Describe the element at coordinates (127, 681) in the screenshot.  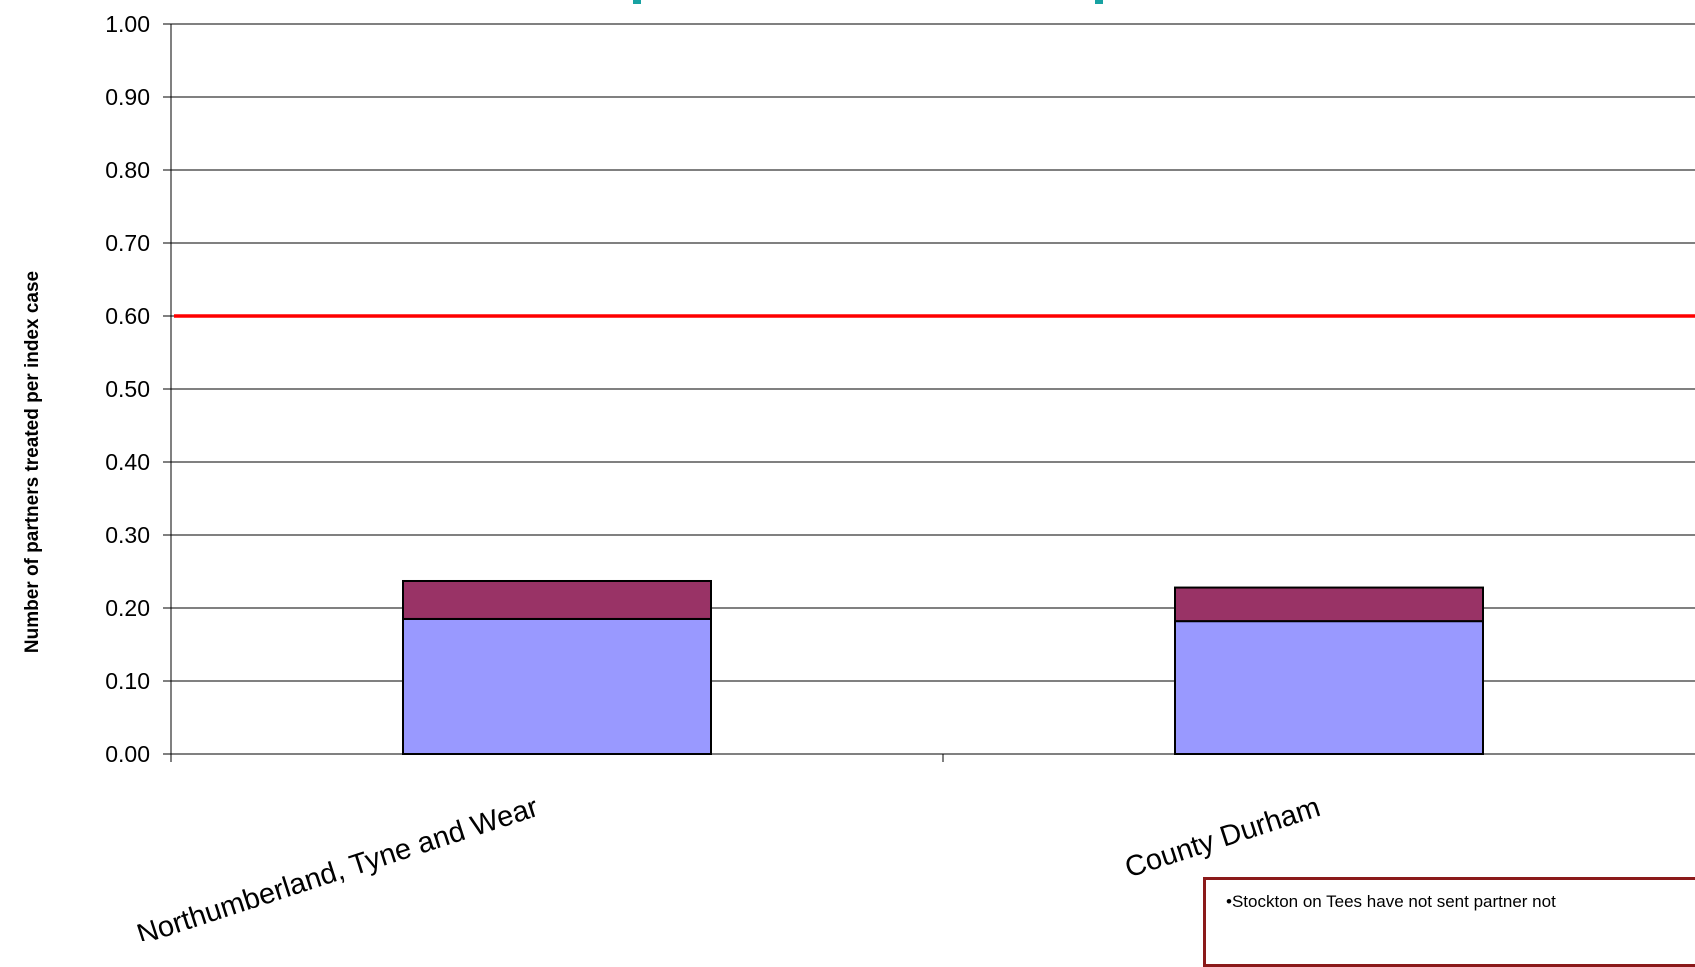
I see `y-tick-label: 0.10` at that location.